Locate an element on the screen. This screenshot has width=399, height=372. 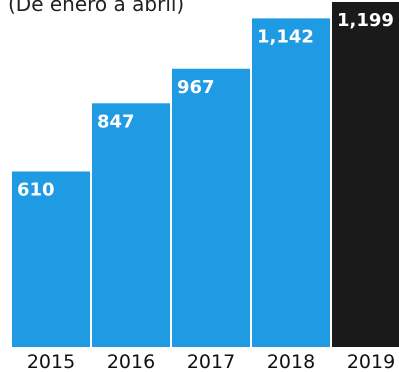
x-tick-2017: 2017 is located at coordinates (211, 361).